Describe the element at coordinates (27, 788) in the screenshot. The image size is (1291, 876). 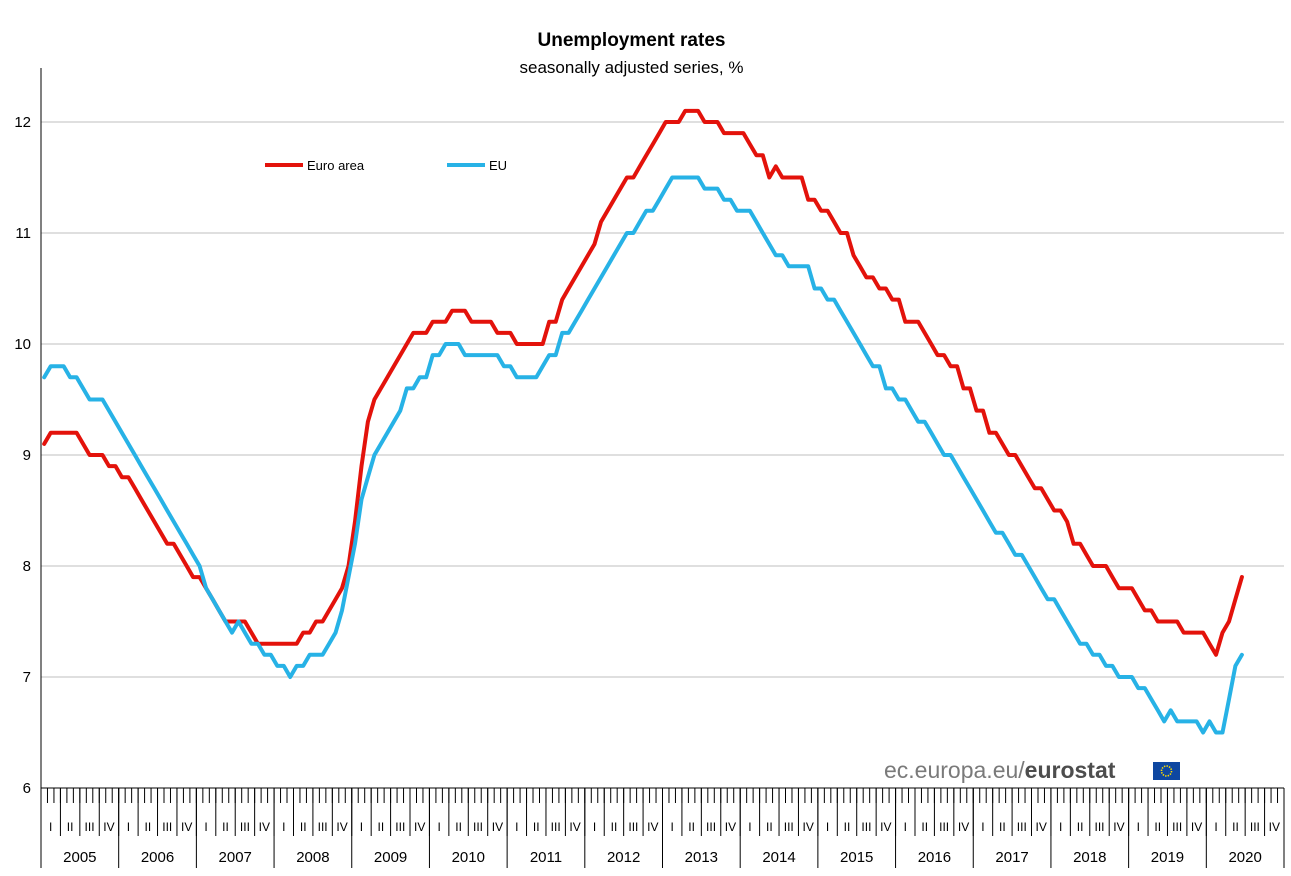
I see `y-tick-label: 6` at that location.